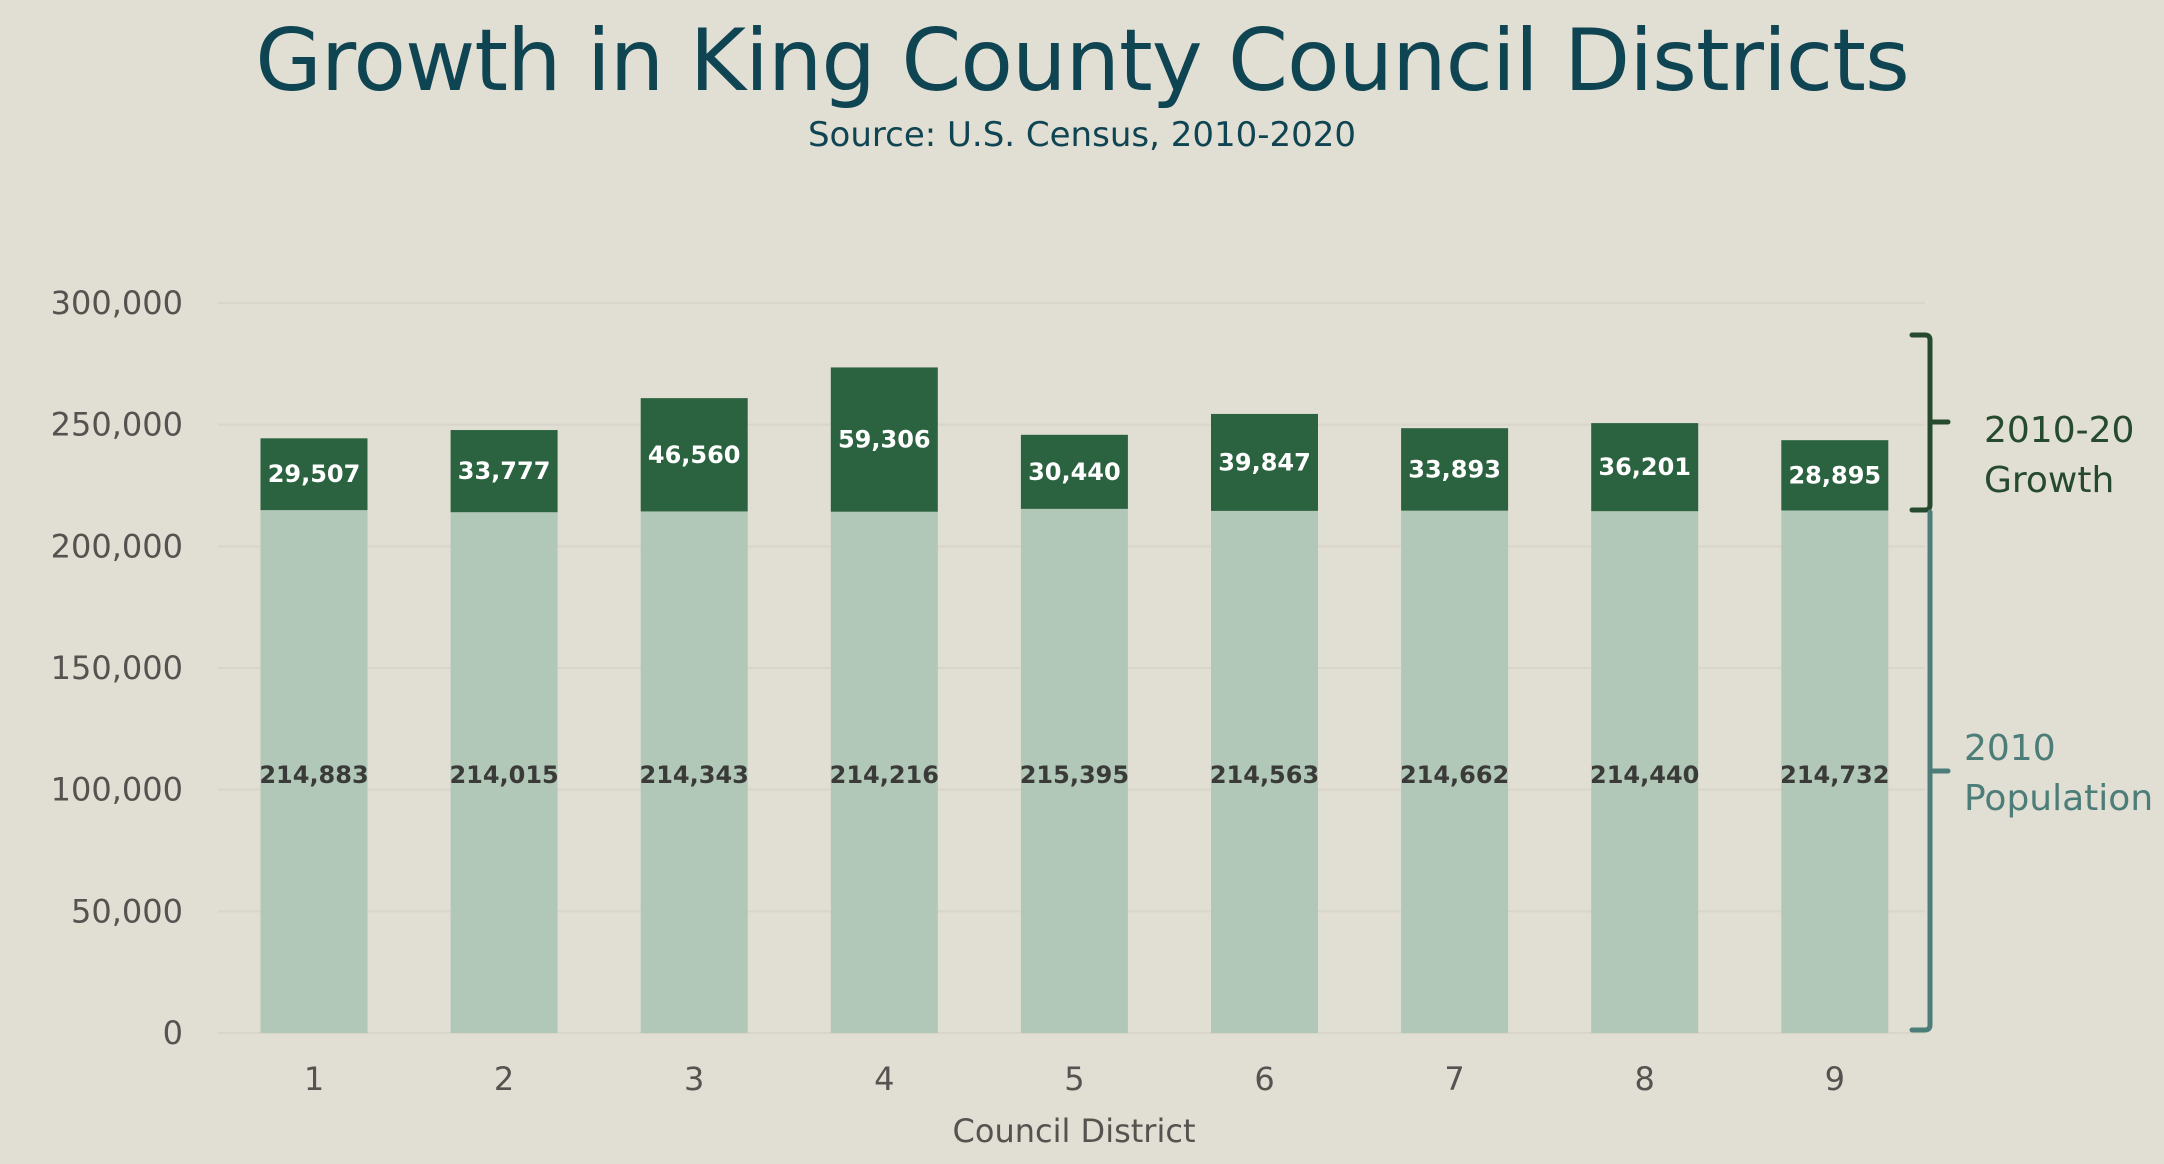 The height and width of the screenshot is (1164, 2164). What do you see at coordinates (884, 775) in the screenshot?
I see `data-label-2010-population: 214,216` at bounding box center [884, 775].